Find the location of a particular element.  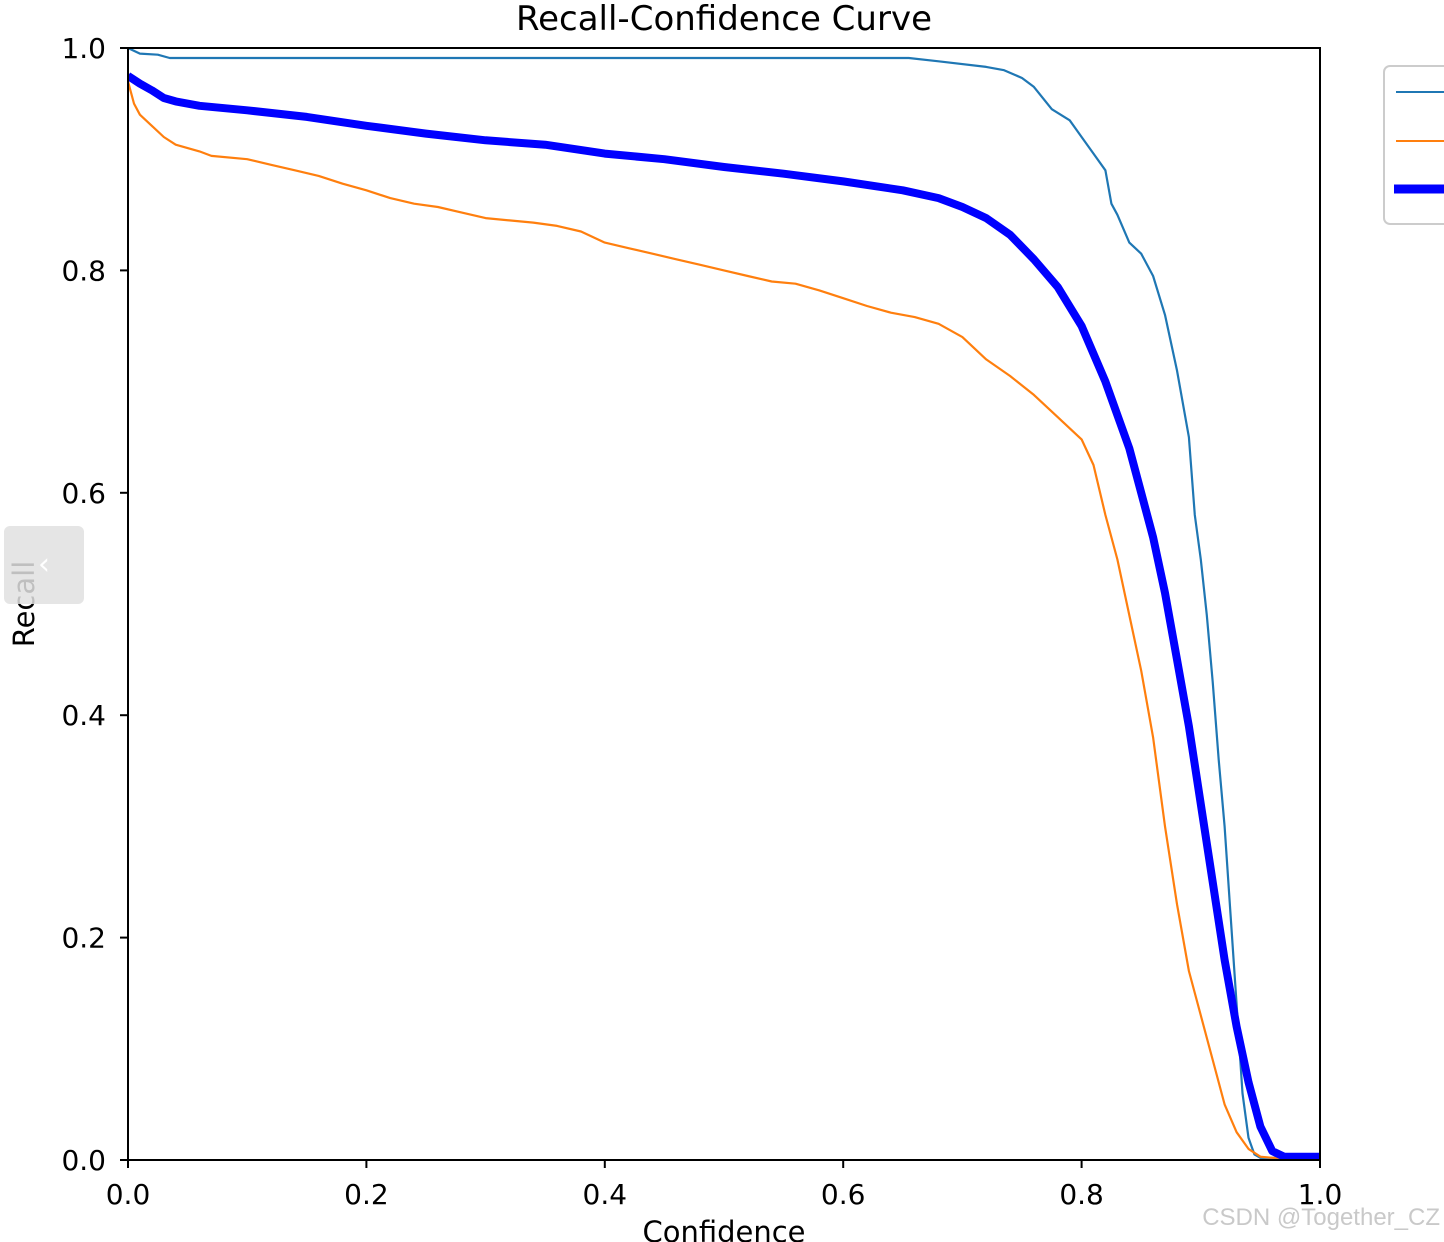

y-tick-label: 1.0 is located at coordinates (83, 48).